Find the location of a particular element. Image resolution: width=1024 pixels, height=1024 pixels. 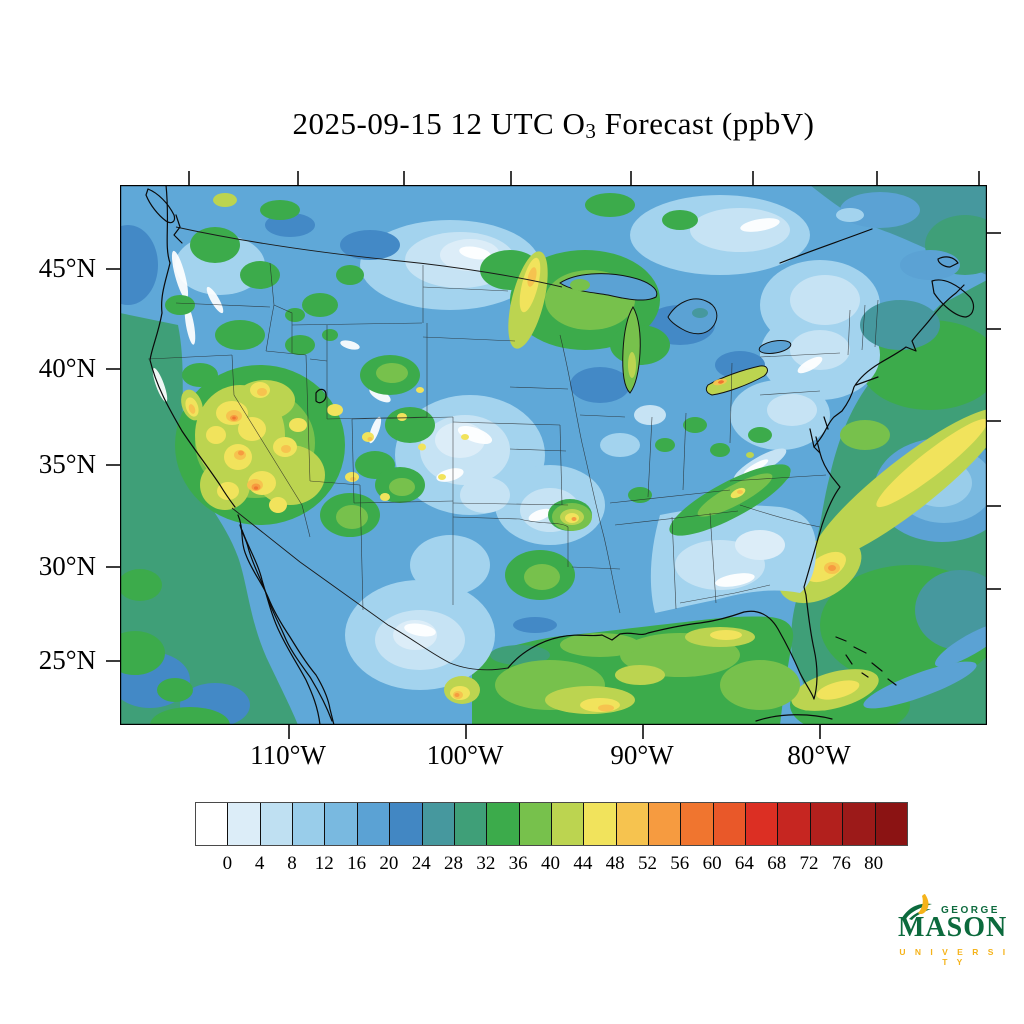

atlantic-teal is located at coordinates (951, 610).